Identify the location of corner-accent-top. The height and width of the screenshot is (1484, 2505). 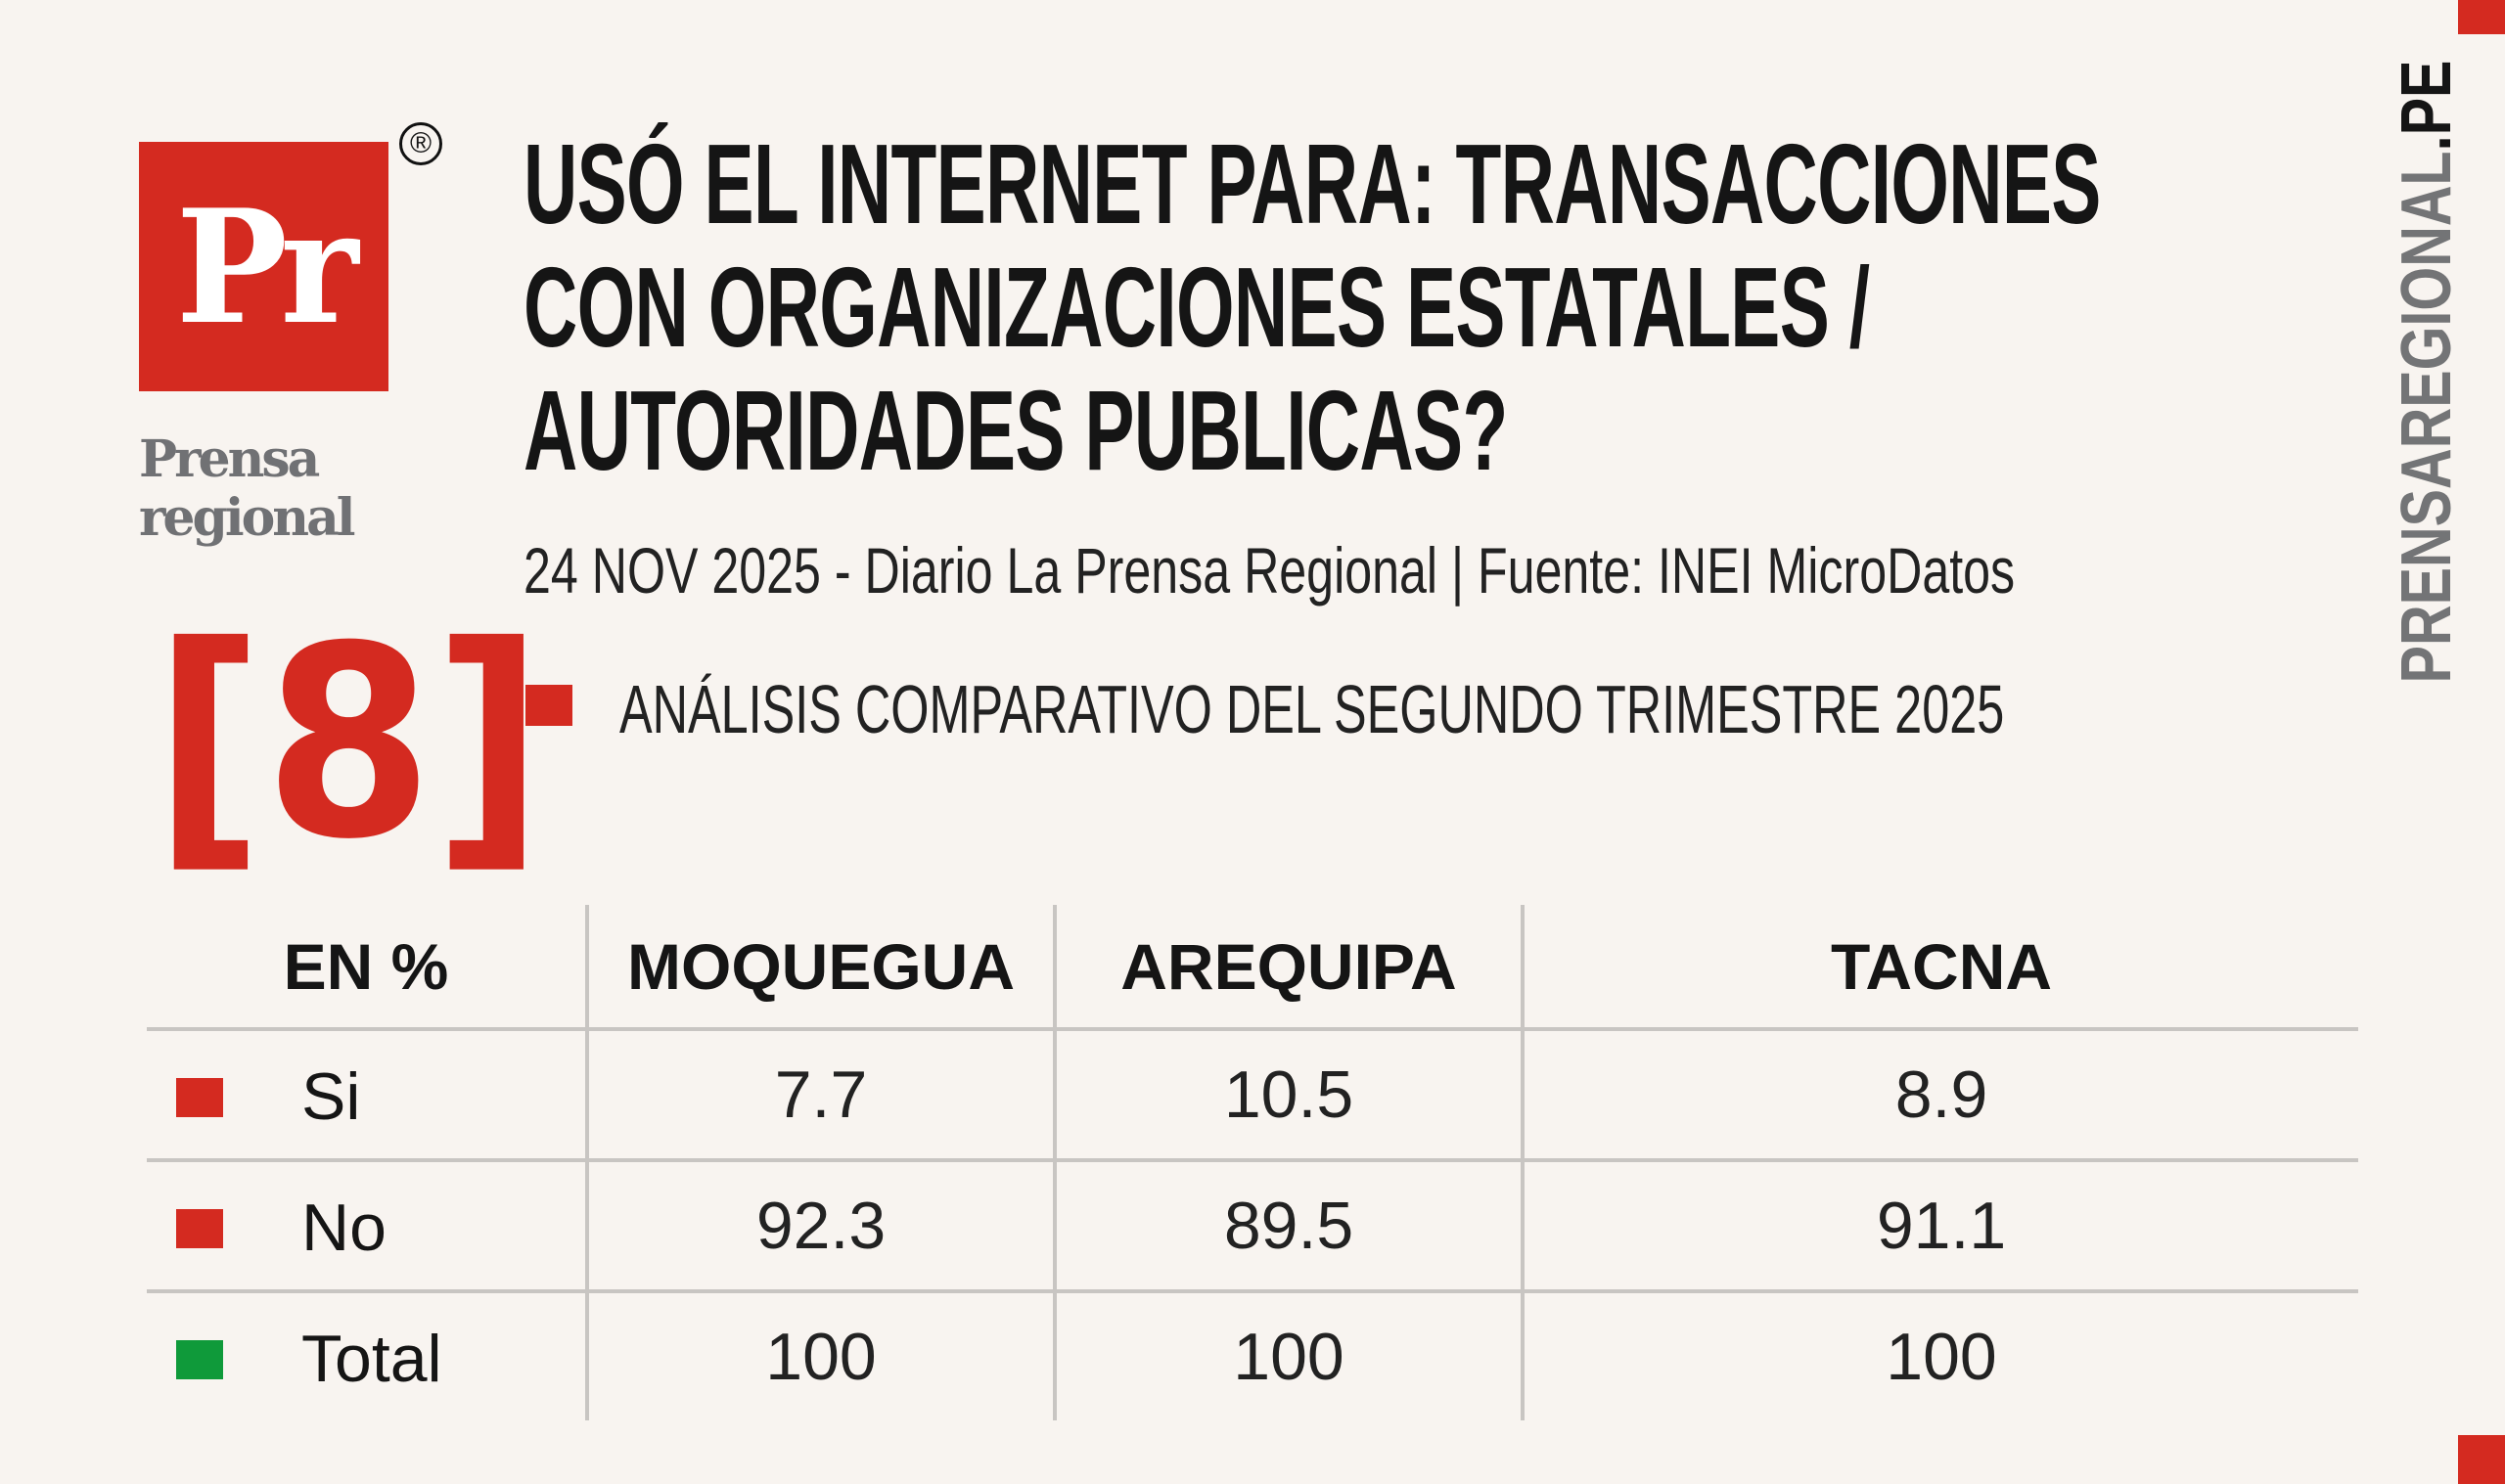
(2481, 17).